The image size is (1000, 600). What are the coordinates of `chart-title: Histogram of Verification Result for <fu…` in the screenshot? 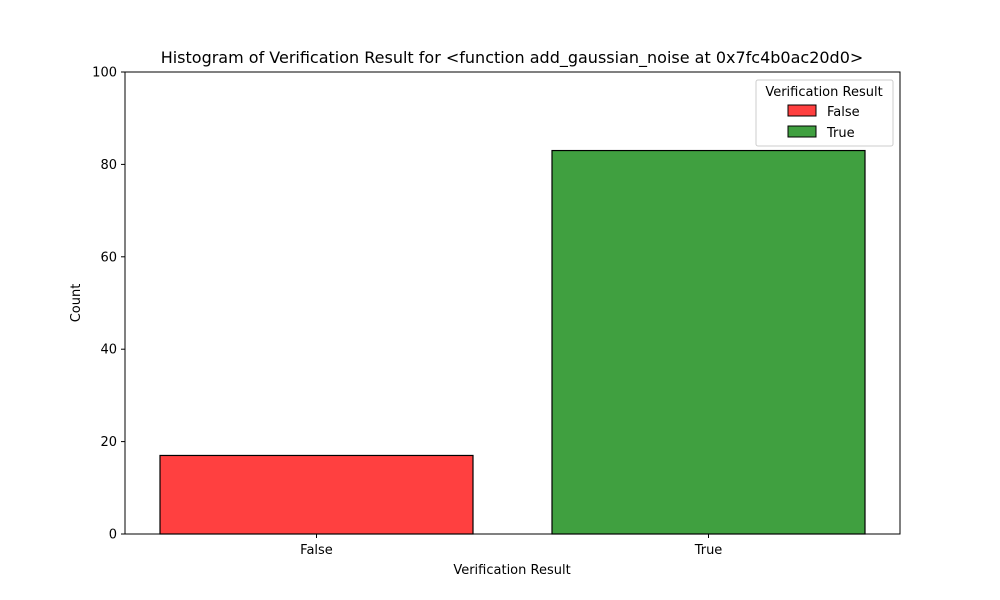 It's located at (512, 58).